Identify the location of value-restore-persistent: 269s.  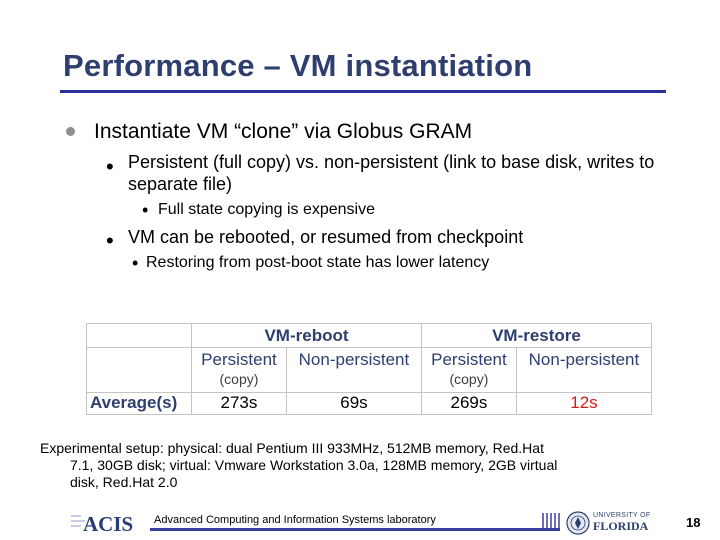
(468, 403).